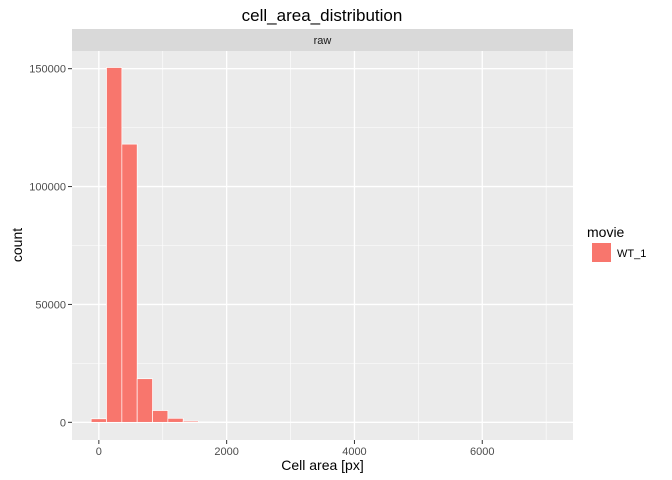 This screenshot has width=672, height=480. What do you see at coordinates (354, 452) in the screenshot?
I see `x-tick-label: 4000` at bounding box center [354, 452].